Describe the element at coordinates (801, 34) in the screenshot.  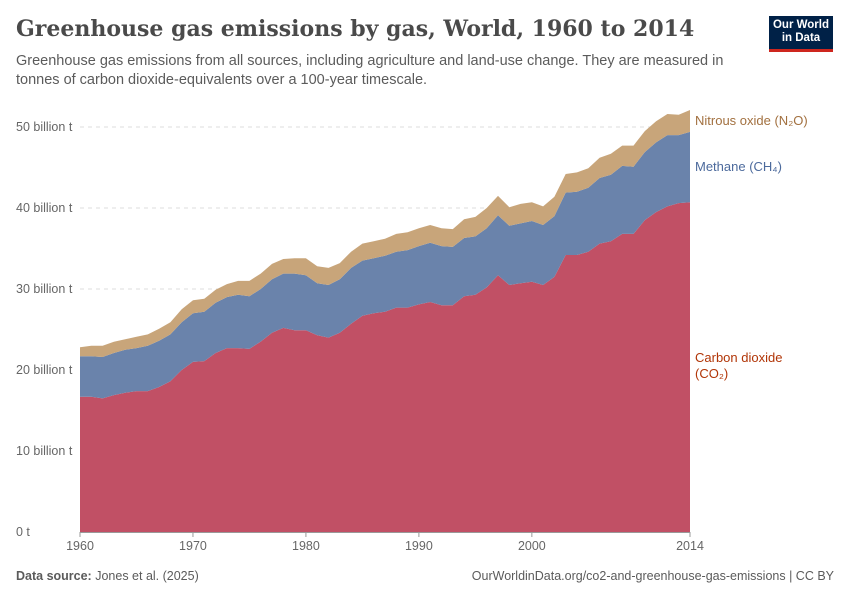
I see `owid-logo: Our World in Data` at that location.